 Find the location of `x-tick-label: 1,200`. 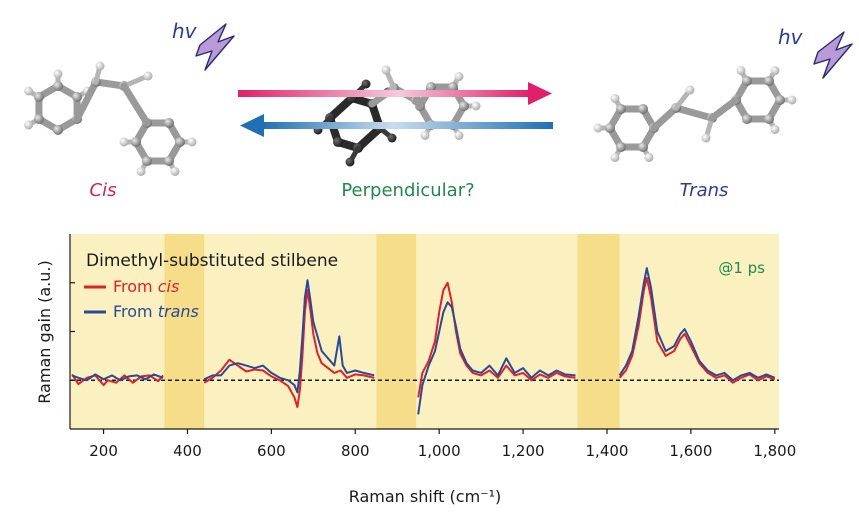

x-tick-label: 1,200 is located at coordinates (523, 451).